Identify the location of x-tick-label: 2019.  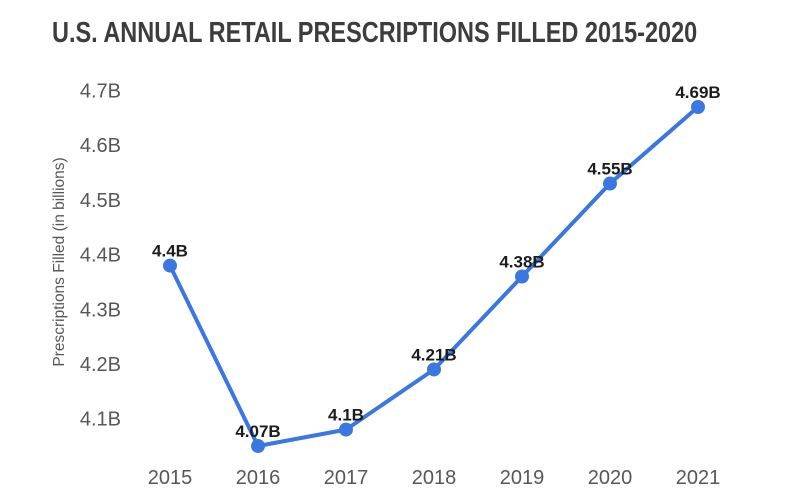
(522, 478).